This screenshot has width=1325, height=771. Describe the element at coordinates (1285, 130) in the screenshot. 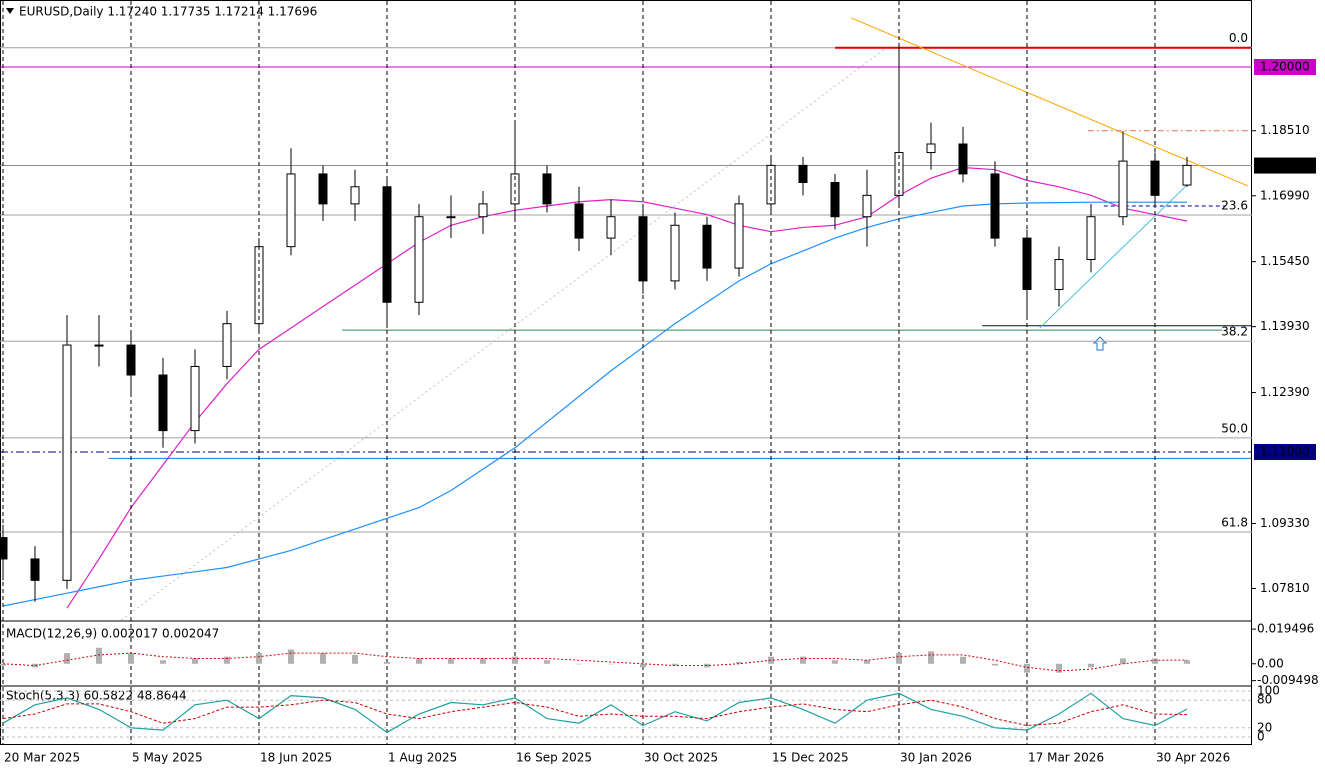

I see `y-tick-label: 1.18510` at that location.